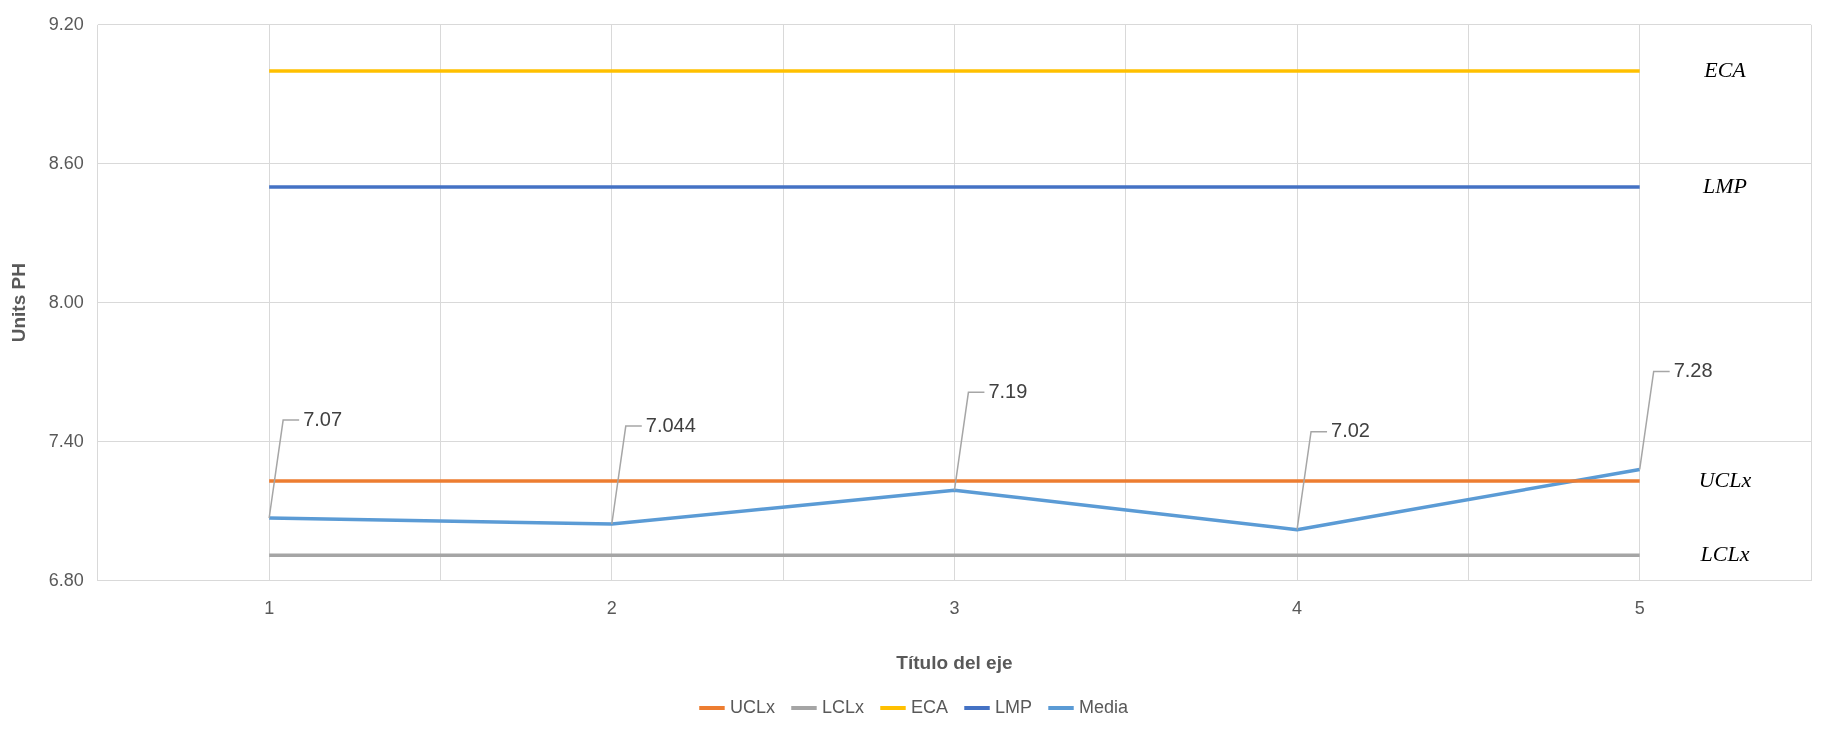 This screenshot has width=1829, height=731. What do you see at coordinates (18, 303) in the screenshot?
I see `y-axis-title: Units PH` at bounding box center [18, 303].